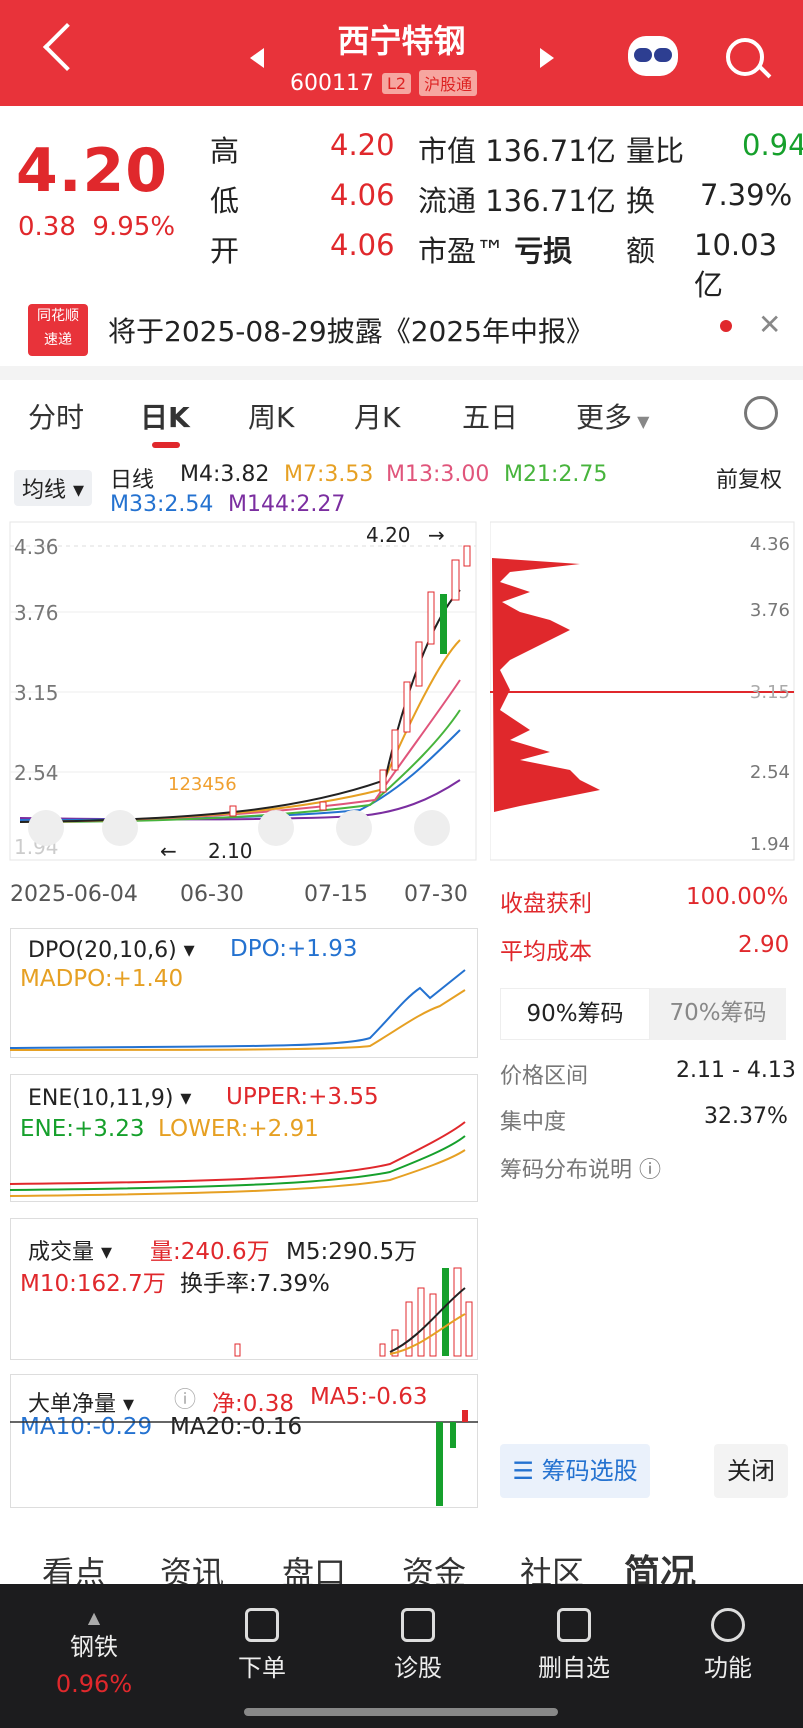 Image resolution: width=803 pixels, height=1728 pixels. What do you see at coordinates (302, 1097) in the screenshot?
I see `ene-upper: UPPER:+3.55` at bounding box center [302, 1097].